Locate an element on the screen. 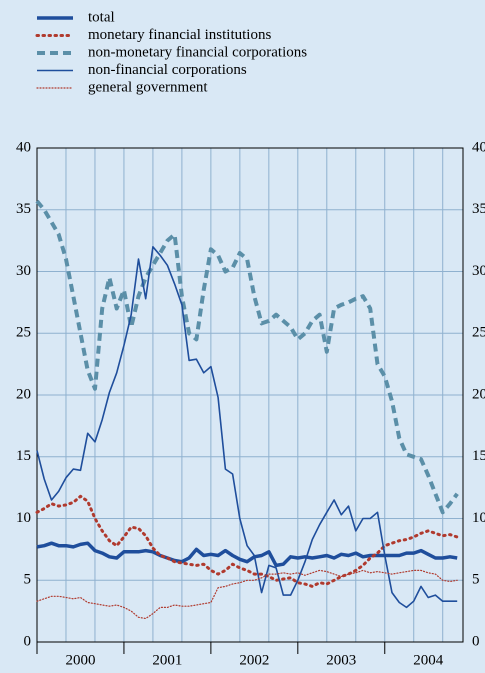  y-tick-label: 40 is located at coordinates (23, 147).